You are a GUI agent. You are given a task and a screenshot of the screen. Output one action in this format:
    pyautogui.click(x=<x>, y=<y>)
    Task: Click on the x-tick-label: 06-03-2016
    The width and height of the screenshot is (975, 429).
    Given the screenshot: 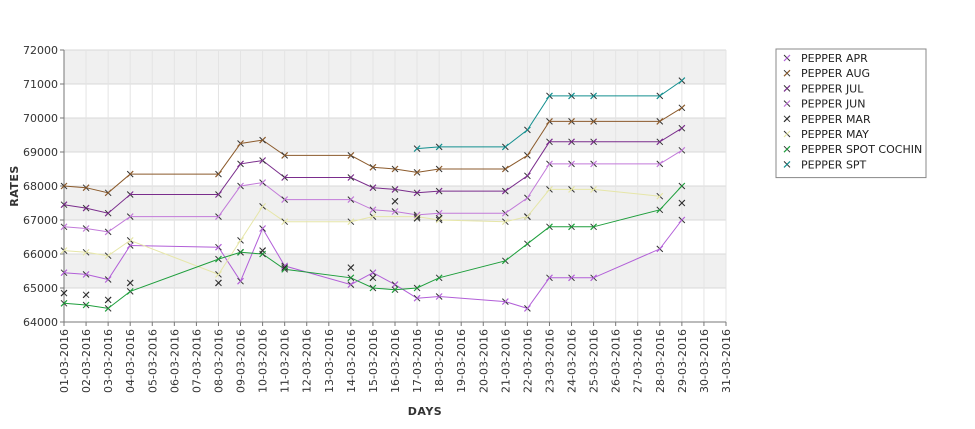 What is the action you would take?
    pyautogui.click(x=174, y=361)
    